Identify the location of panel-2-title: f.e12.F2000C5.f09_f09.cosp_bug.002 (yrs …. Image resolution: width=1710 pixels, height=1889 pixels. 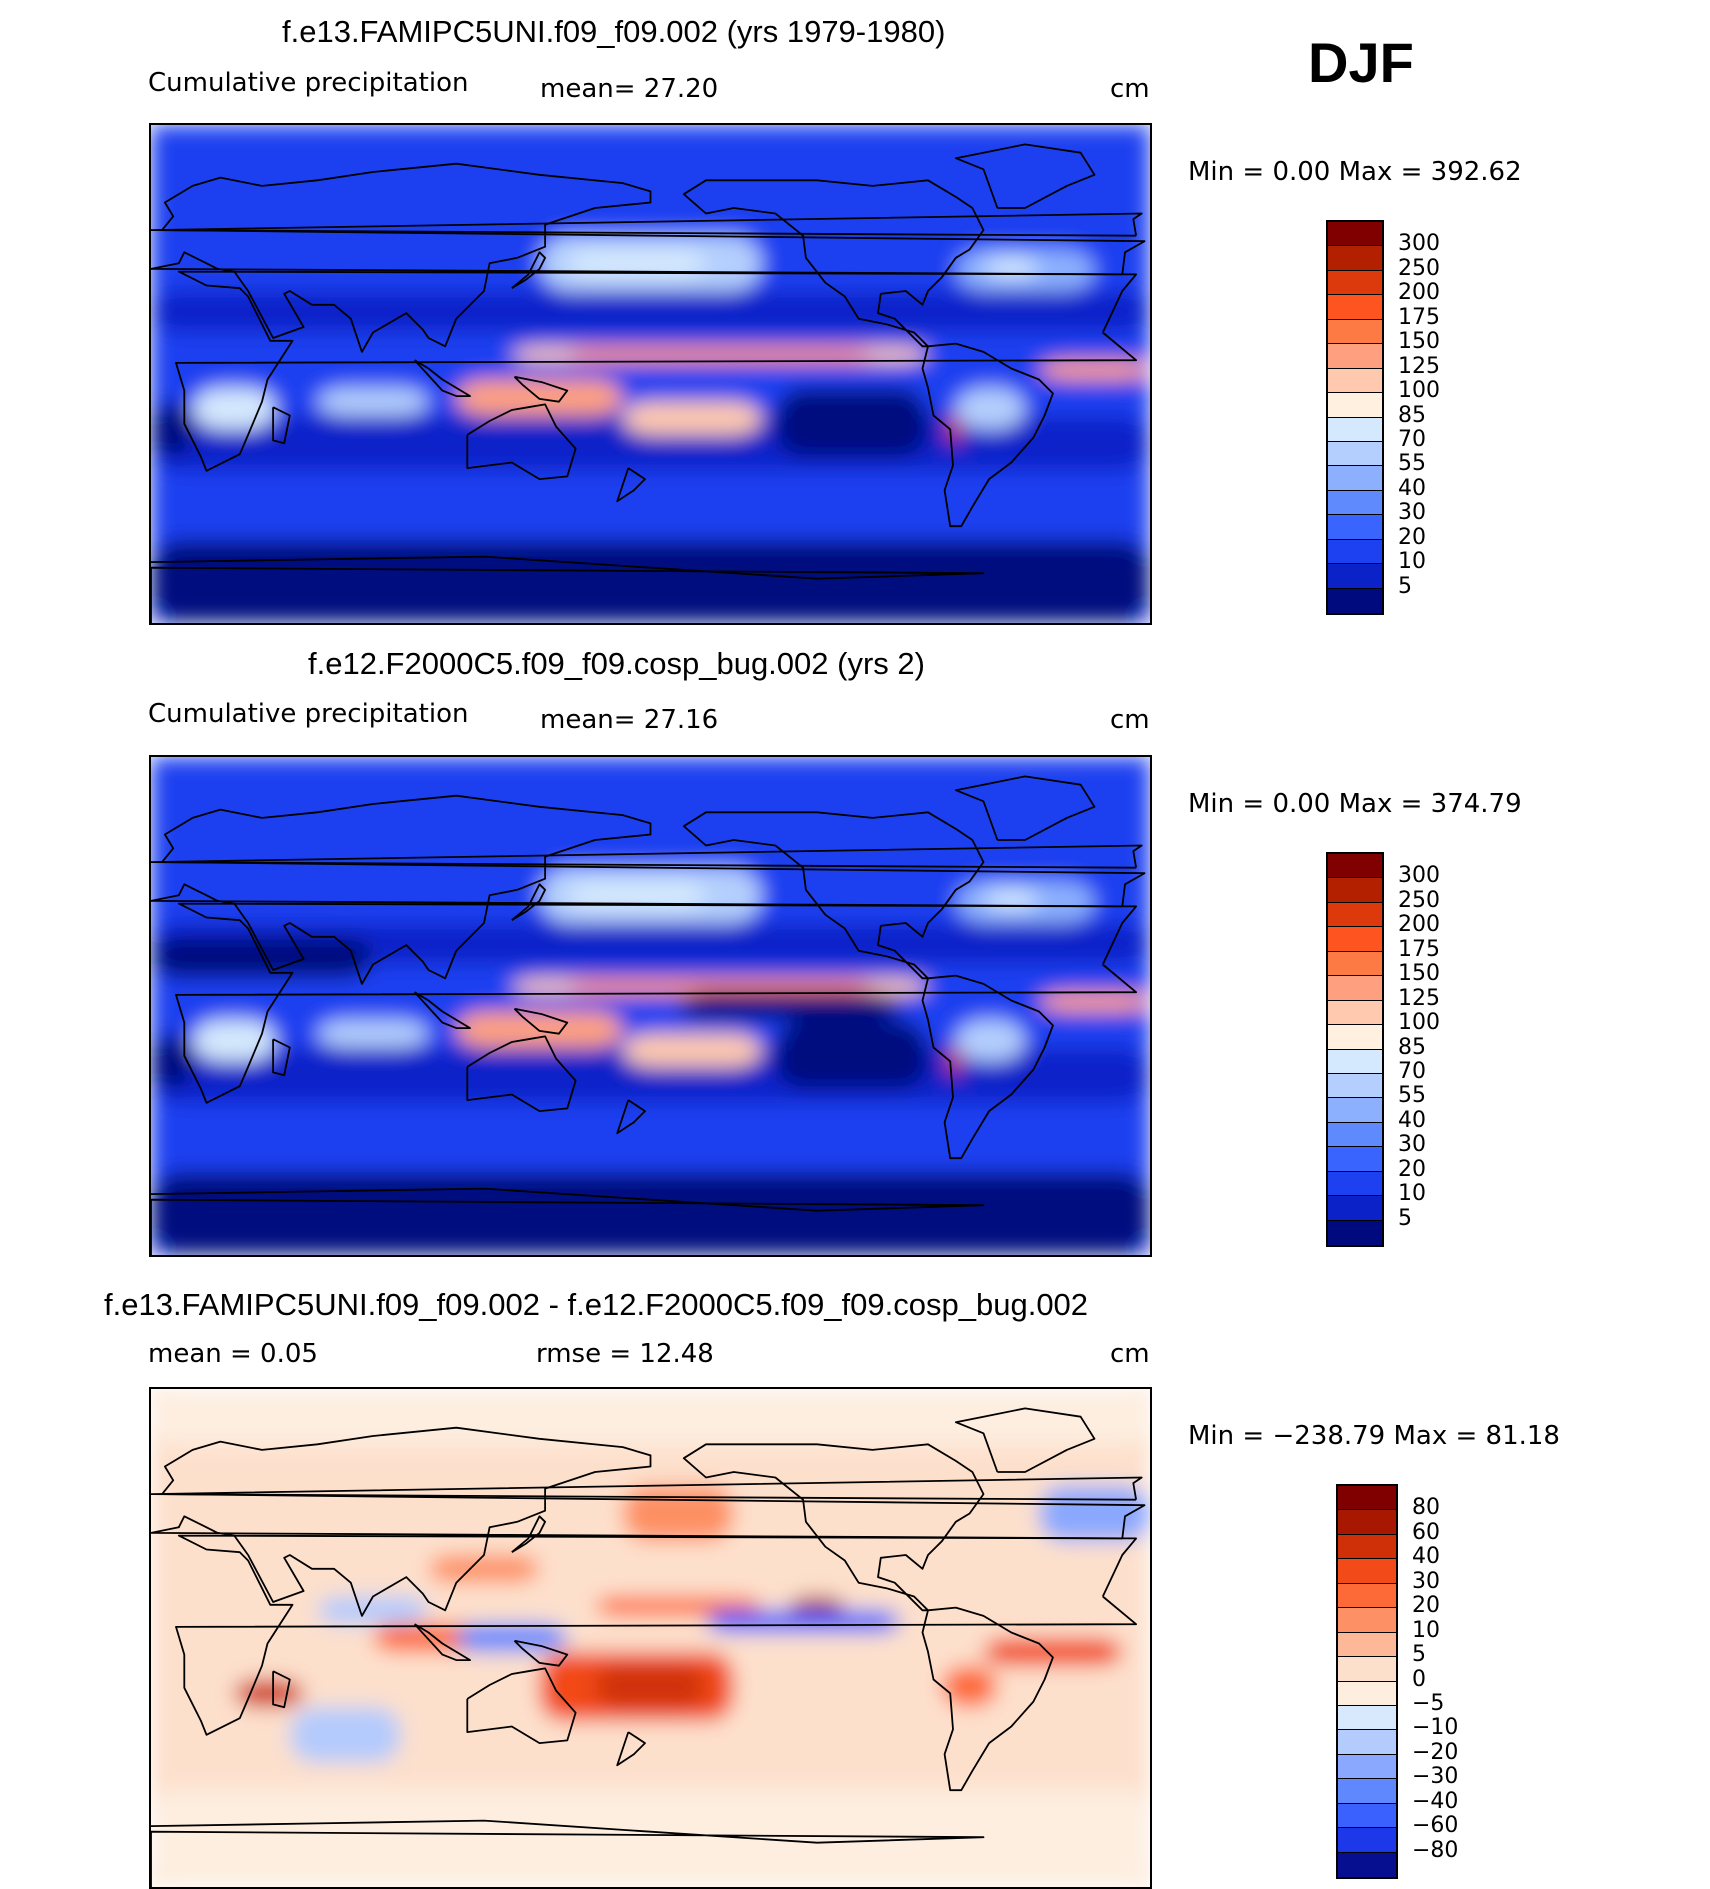
(616, 663).